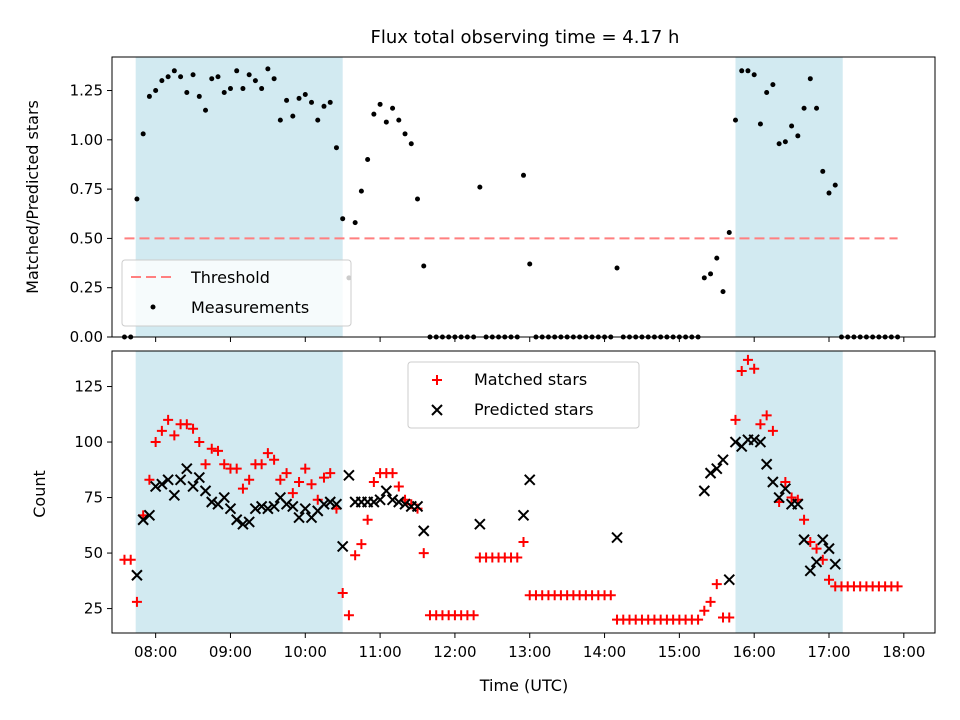  What do you see at coordinates (437, 380) in the screenshot?
I see `matched-legend-swatch` at bounding box center [437, 380].